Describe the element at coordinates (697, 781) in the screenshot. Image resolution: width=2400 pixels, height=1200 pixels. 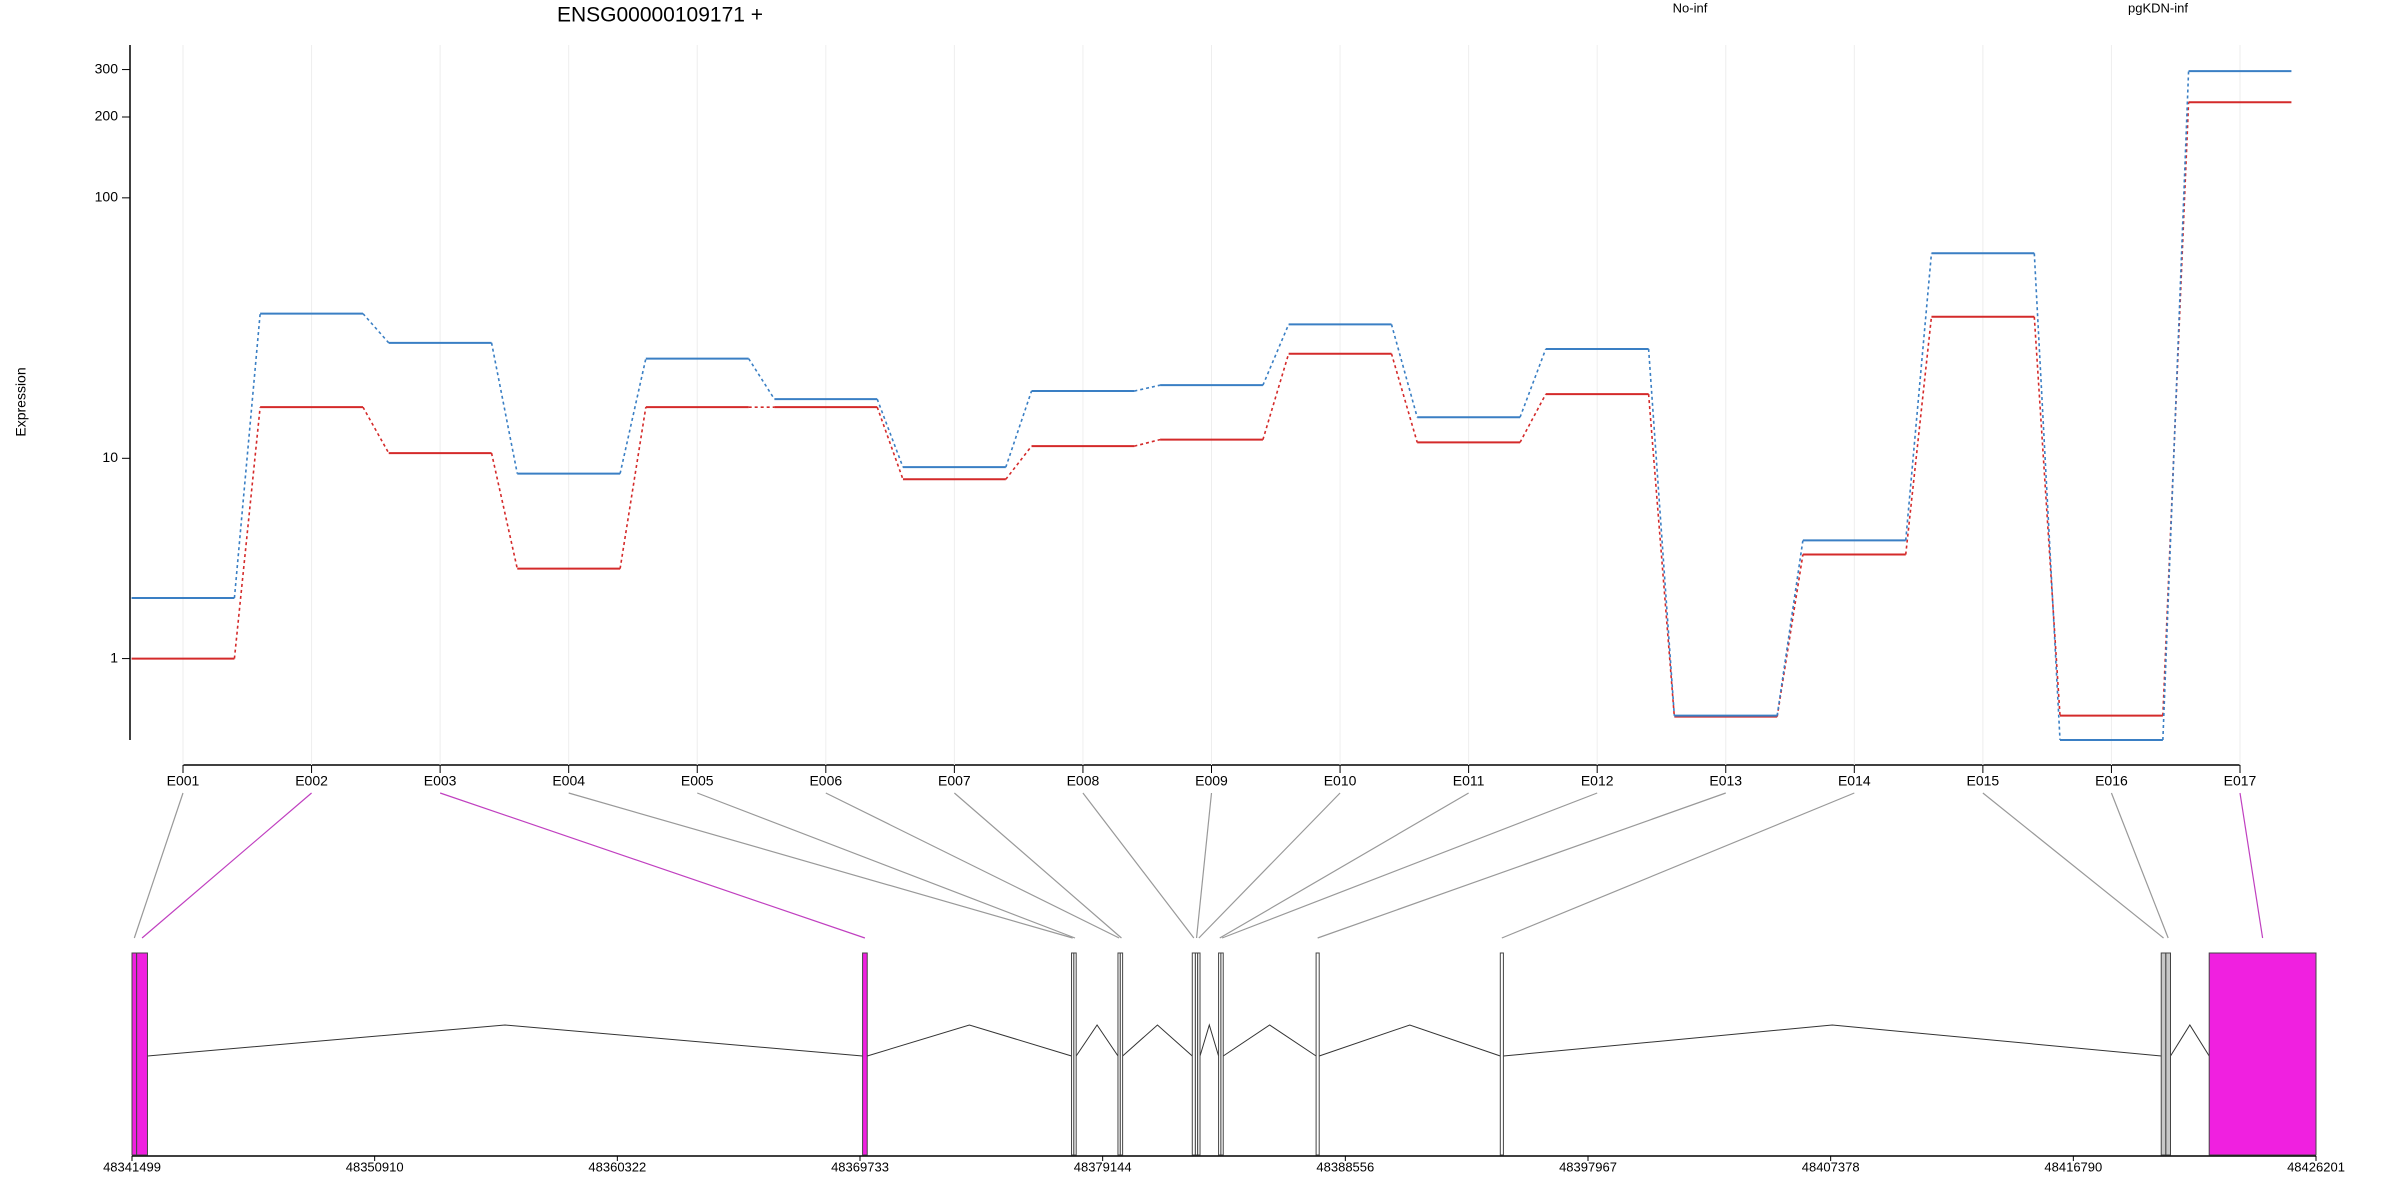
I see `x-tick-label: E005` at that location.